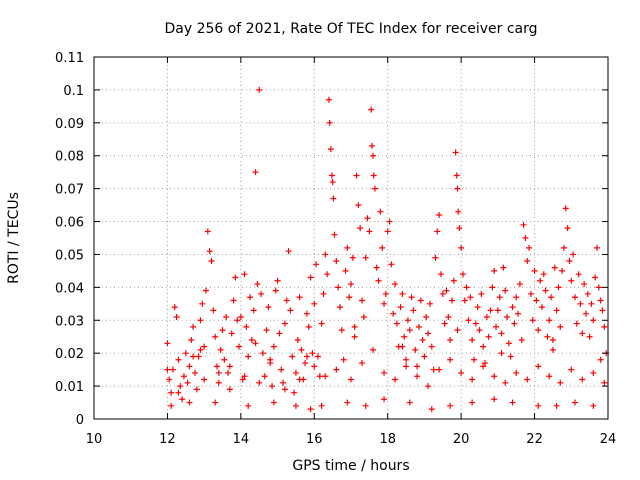 The height and width of the screenshot is (480, 640). Describe the element at coordinates (314, 439) in the screenshot. I see `x-tick-label: 16` at that location.